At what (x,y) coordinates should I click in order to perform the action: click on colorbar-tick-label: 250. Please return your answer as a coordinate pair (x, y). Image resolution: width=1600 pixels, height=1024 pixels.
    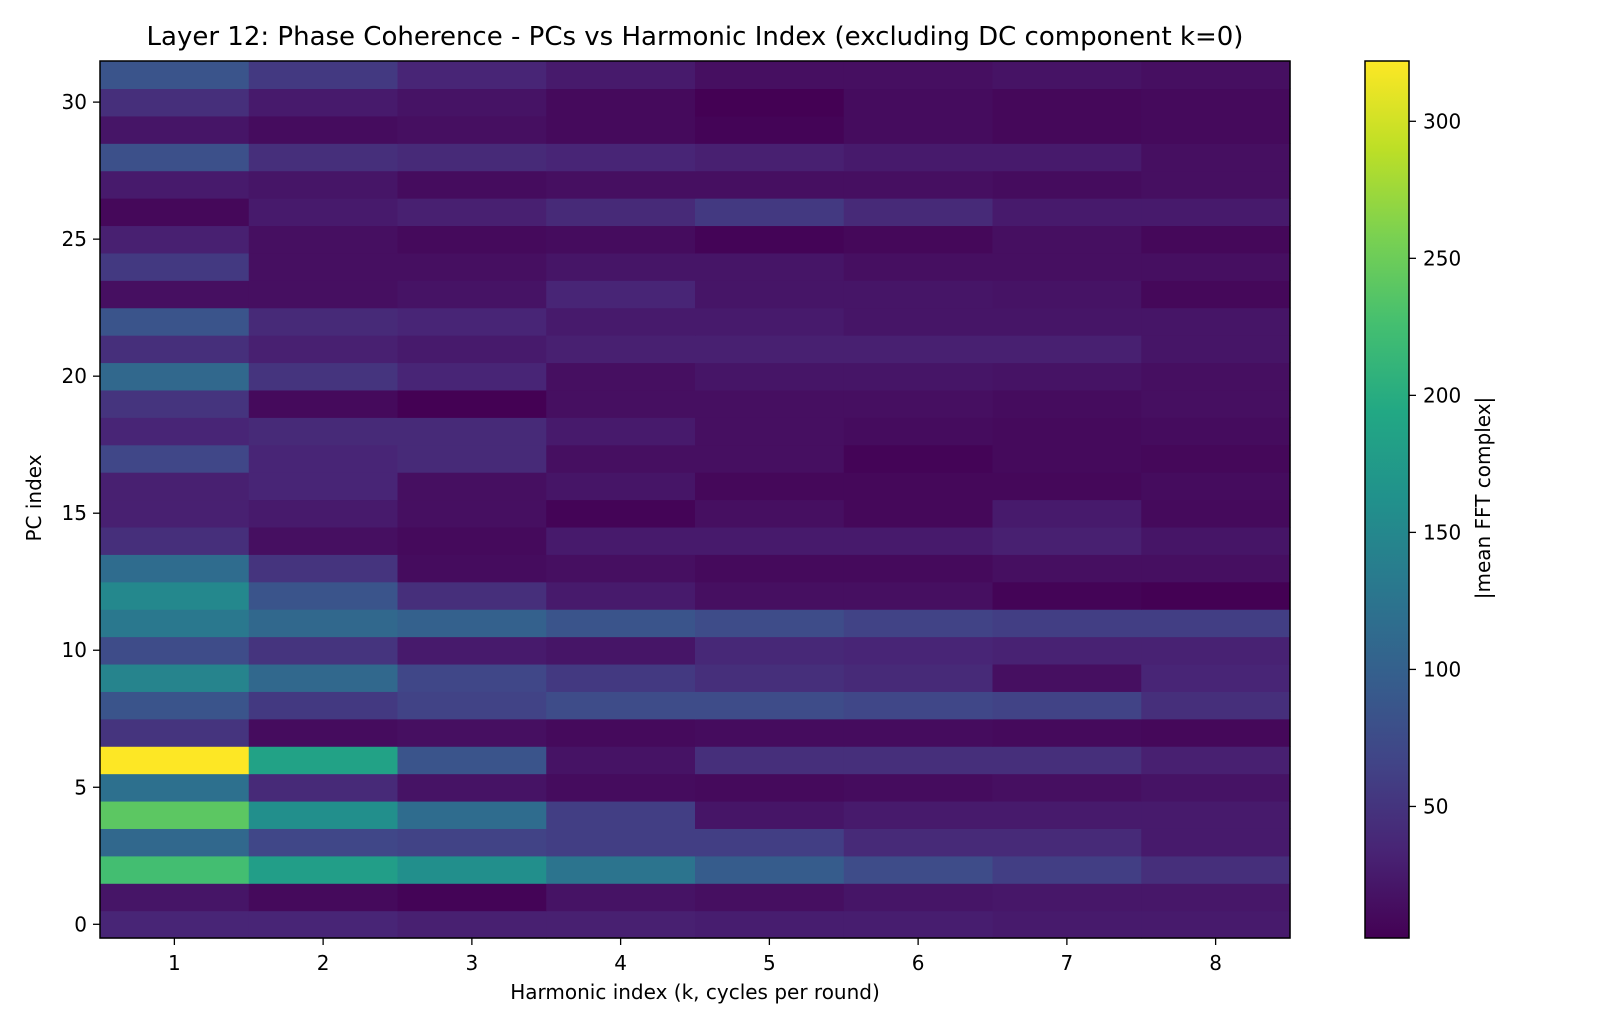
    Looking at the image, I should click on (1442, 258).